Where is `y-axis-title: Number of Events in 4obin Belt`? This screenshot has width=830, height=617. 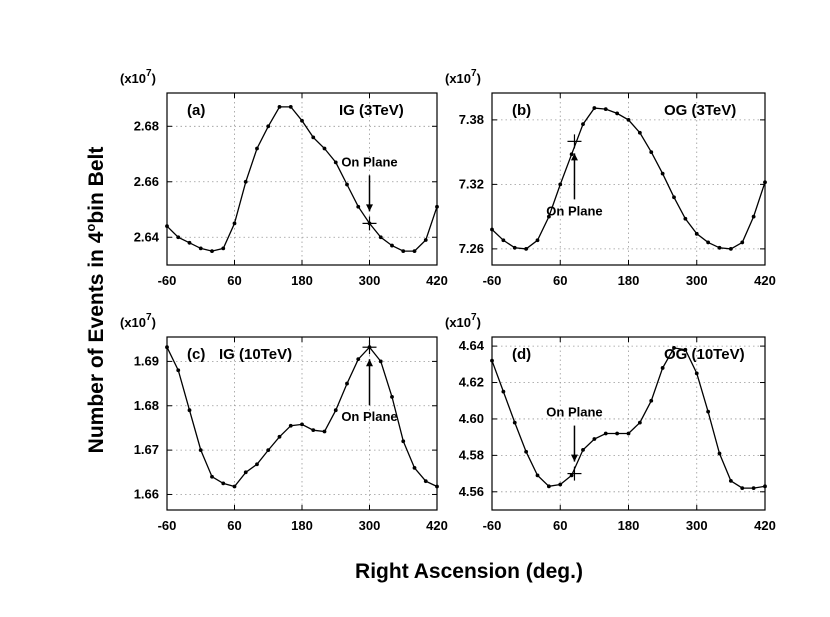 y-axis-title: Number of Events in 4obin Belt is located at coordinates (95, 300).